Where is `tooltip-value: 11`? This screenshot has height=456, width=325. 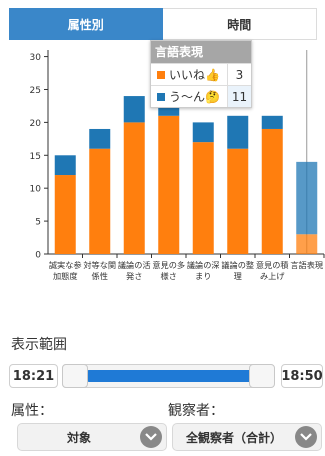
tooltip-value: 11 is located at coordinates (239, 96).